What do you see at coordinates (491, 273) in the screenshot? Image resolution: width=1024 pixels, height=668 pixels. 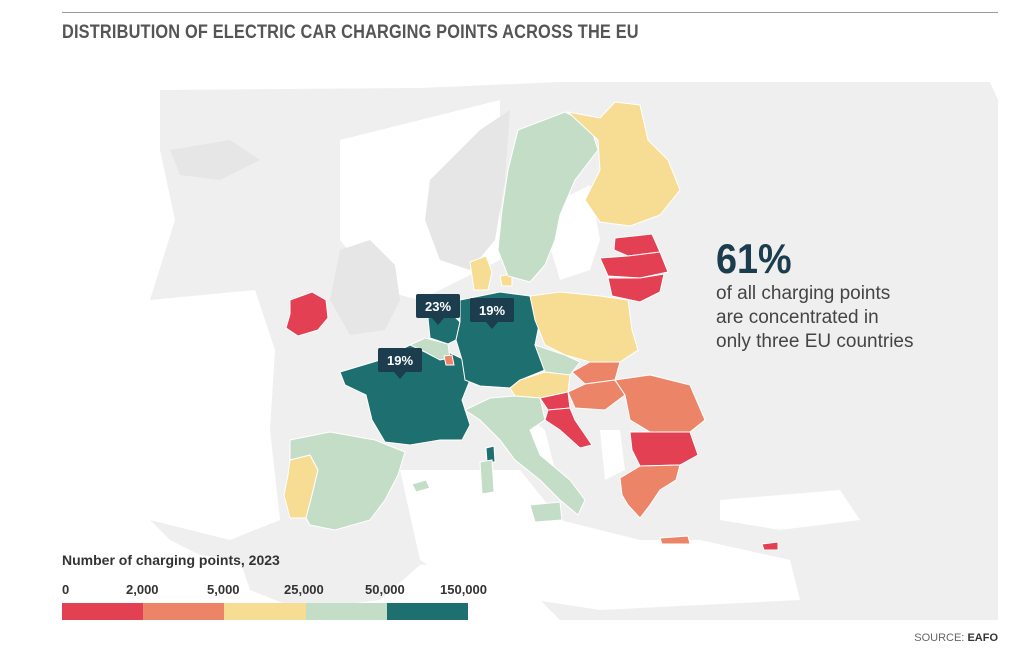 I see `country-denmark` at bounding box center [491, 273].